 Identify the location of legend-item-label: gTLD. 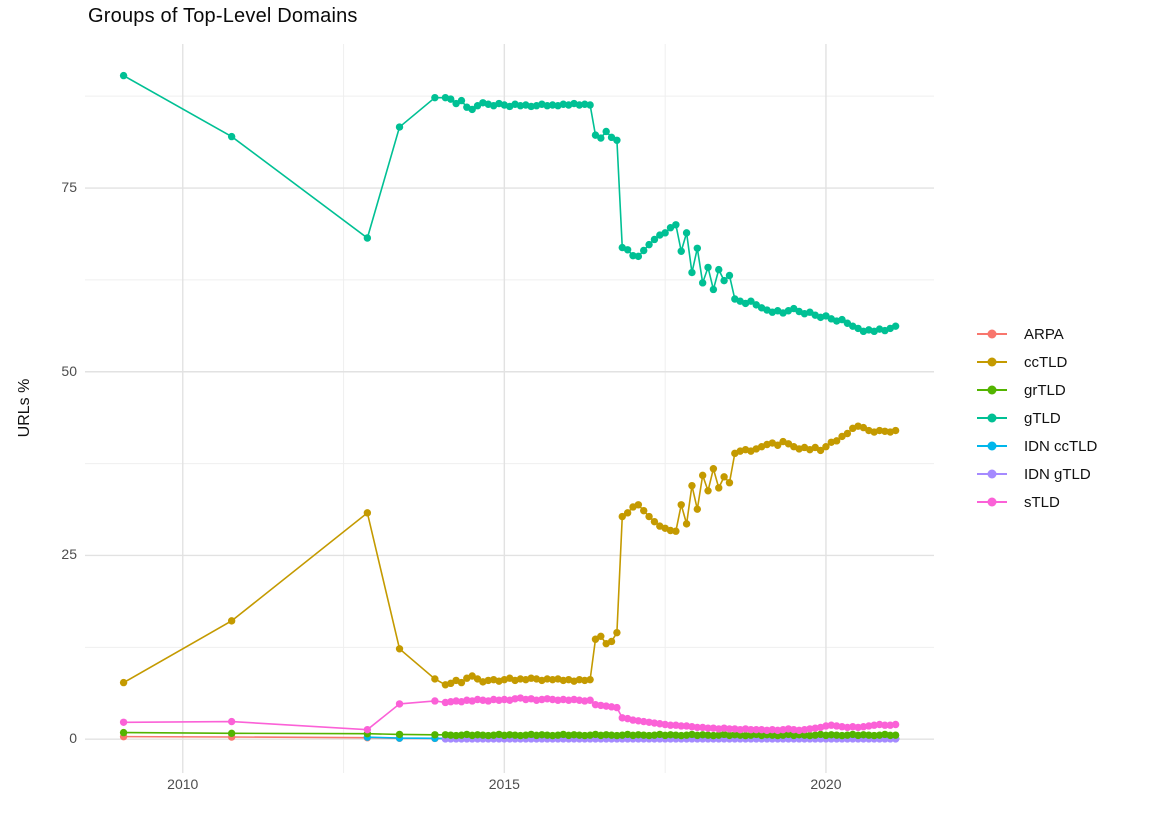
(1042, 418).